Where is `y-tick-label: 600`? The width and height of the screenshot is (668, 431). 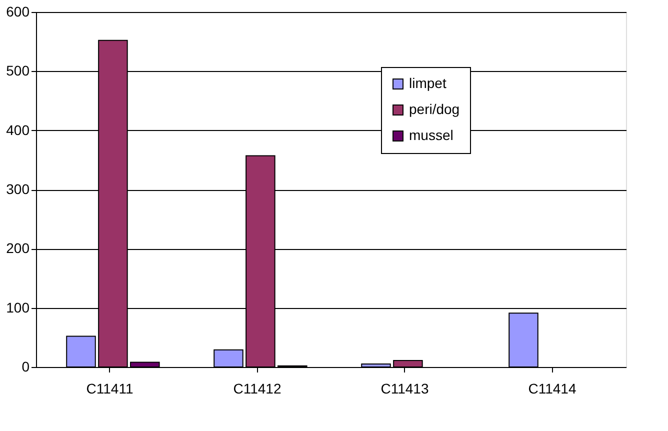 y-tick-label: 600 is located at coordinates (18, 12).